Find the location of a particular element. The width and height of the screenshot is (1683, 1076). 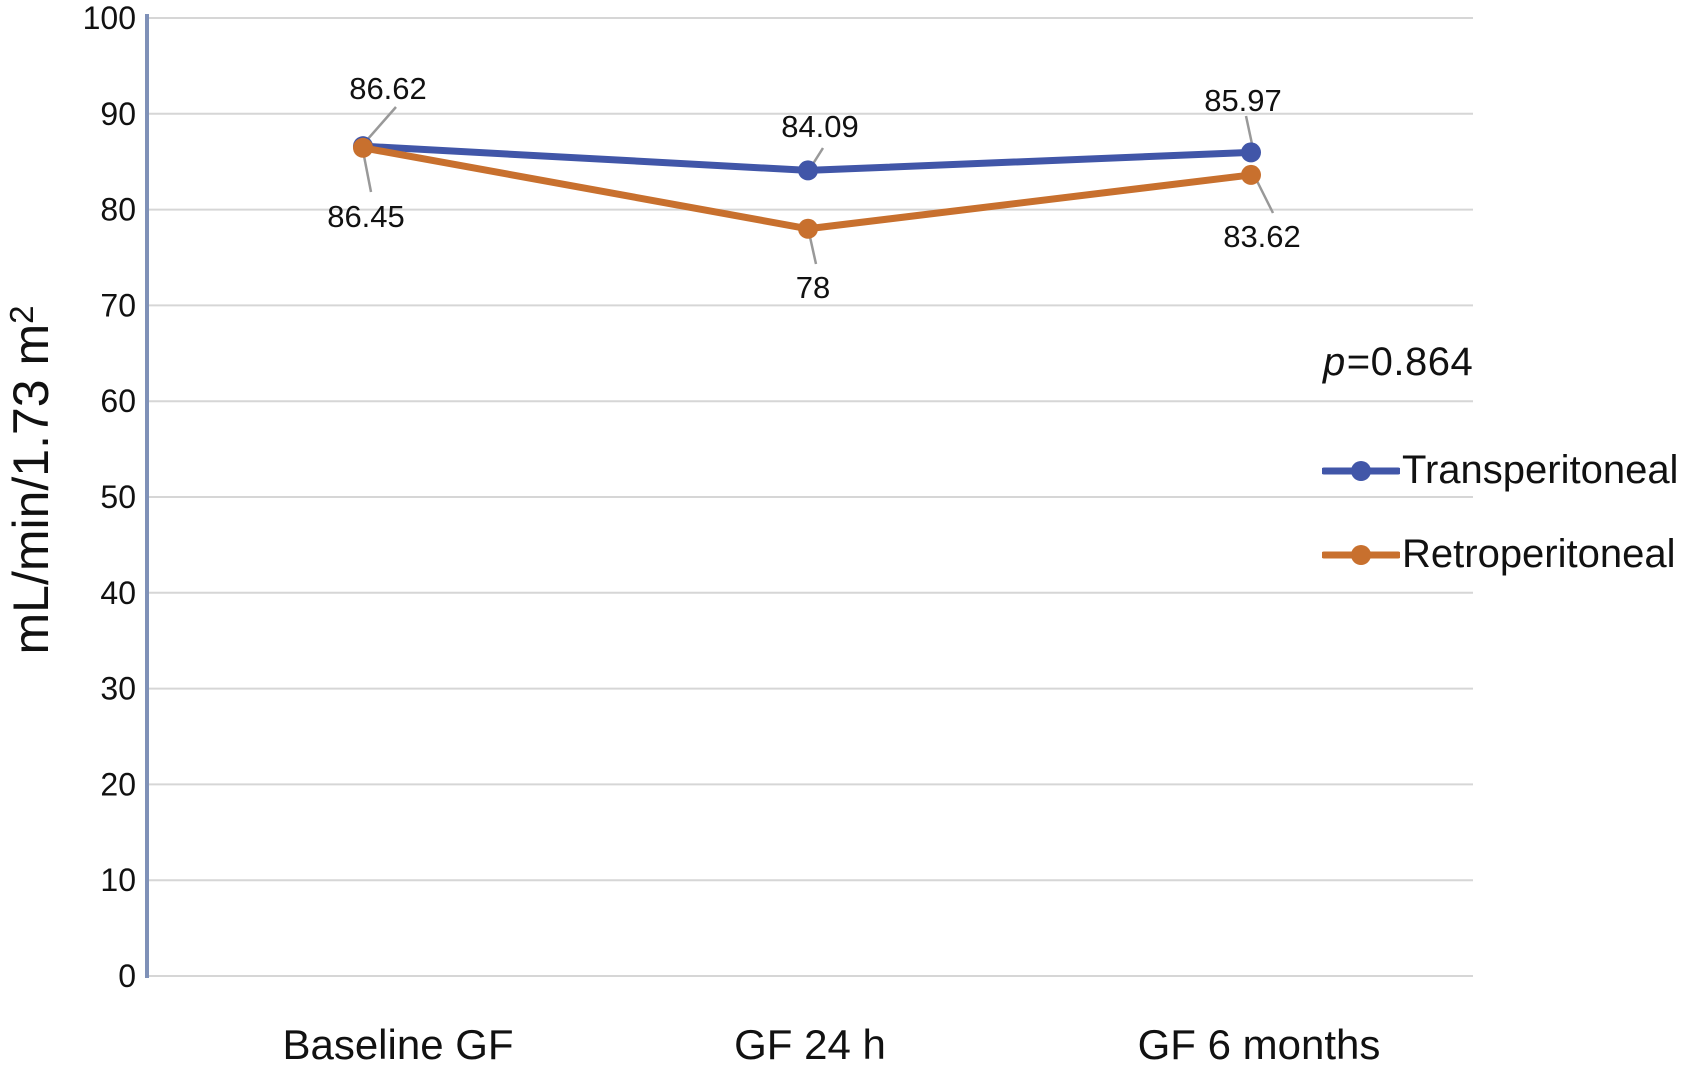

legend-item-transperitoneal: Transperitoneal is located at coordinates (1500, 470).